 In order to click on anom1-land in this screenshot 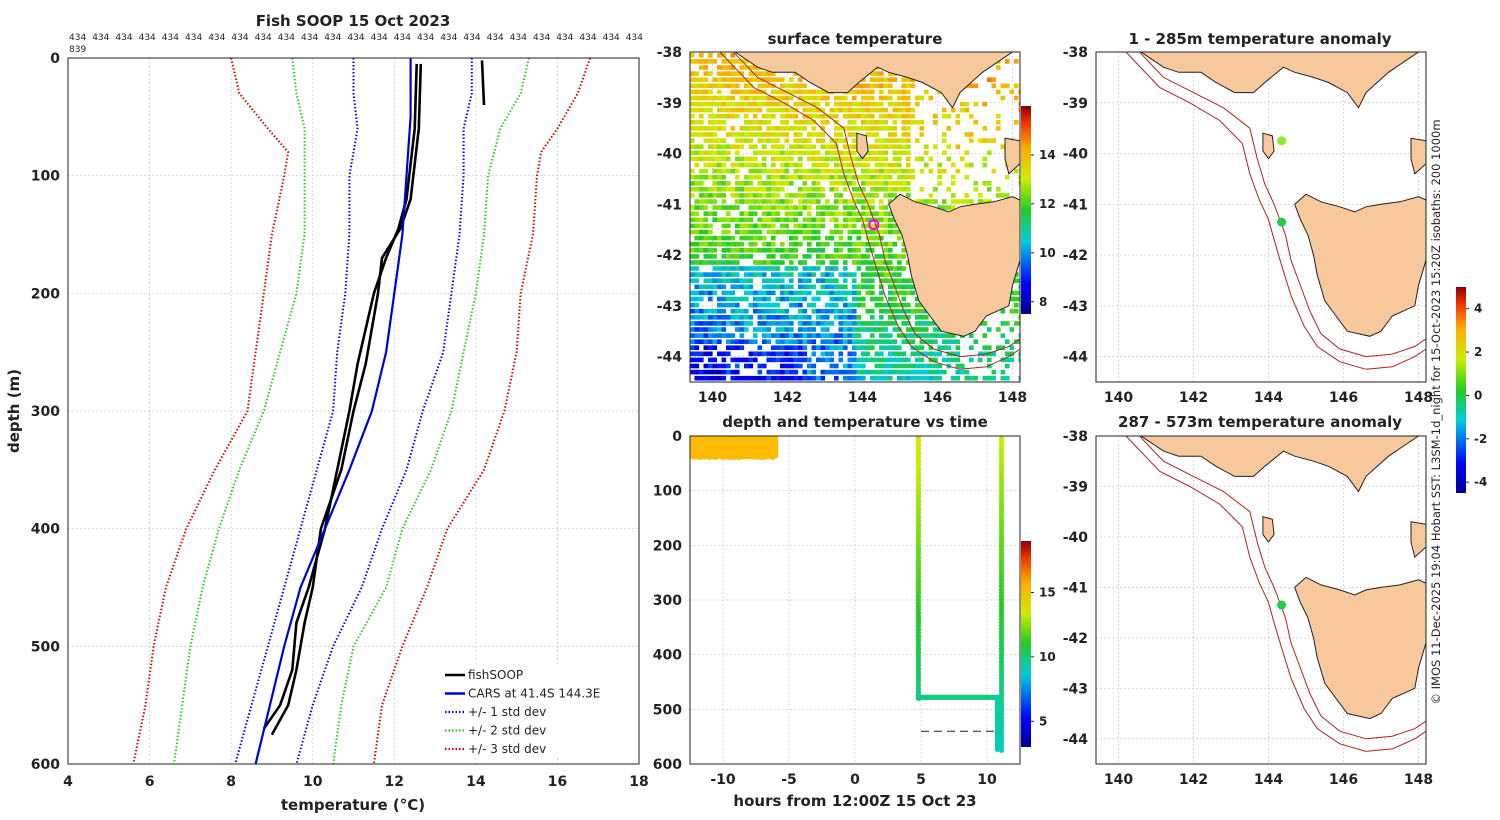, I will do `click(1268, 146)`.